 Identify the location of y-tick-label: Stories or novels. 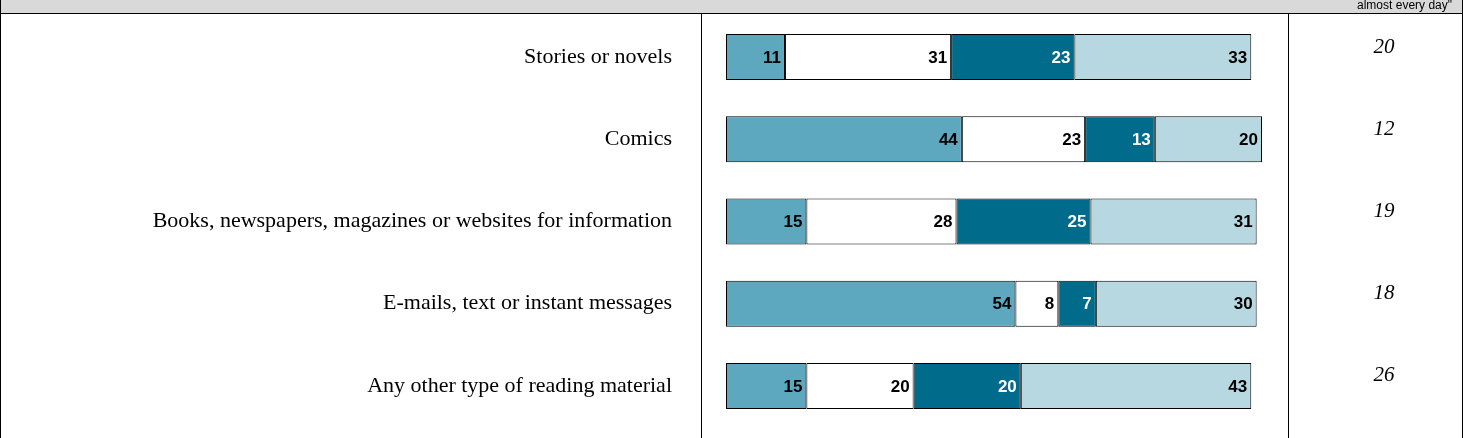
(598, 55).